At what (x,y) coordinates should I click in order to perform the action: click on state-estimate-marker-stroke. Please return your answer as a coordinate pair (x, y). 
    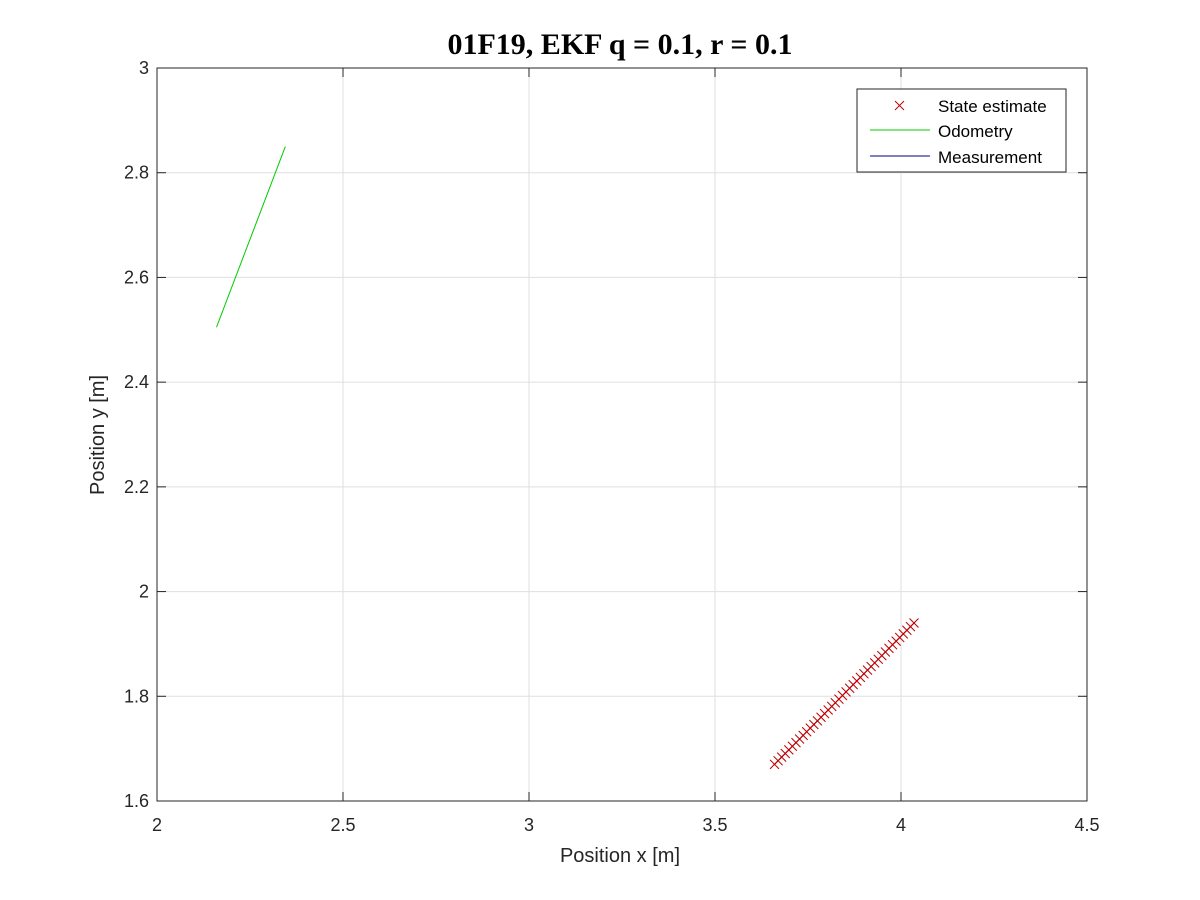
    Looking at the image, I should click on (914, 623).